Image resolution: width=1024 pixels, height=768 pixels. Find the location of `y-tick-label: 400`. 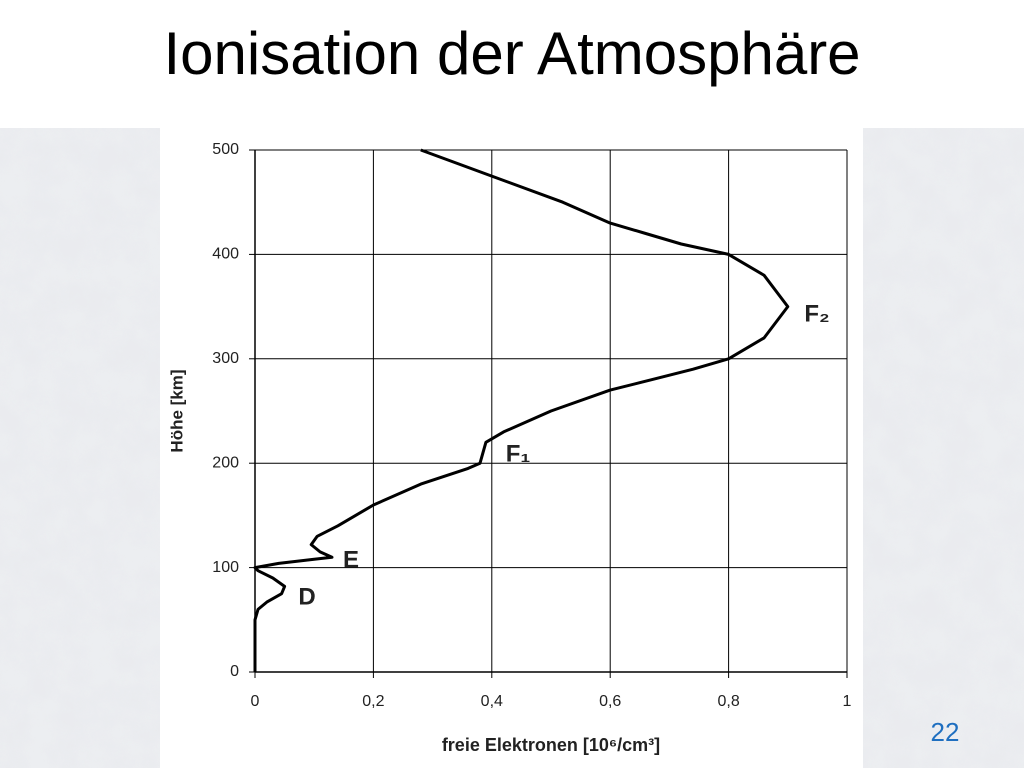

y-tick-label: 400 is located at coordinates (225, 254).